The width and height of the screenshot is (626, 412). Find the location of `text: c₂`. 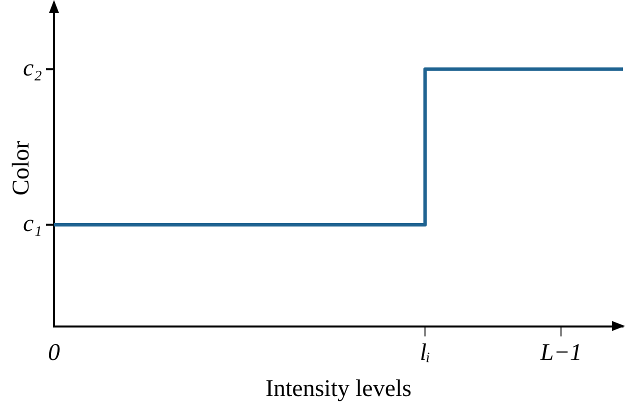

text: c₂ is located at coordinates (32, 68).